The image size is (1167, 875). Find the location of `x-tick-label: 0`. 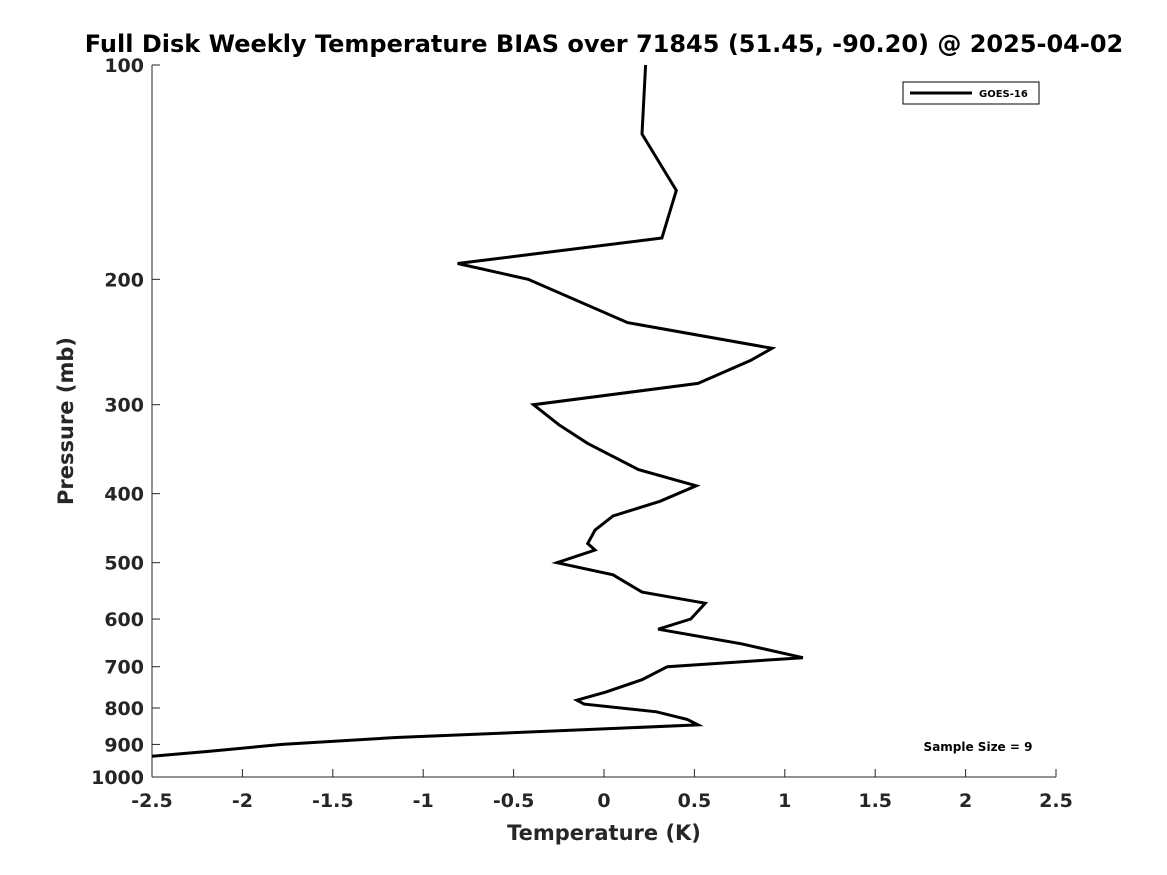

x-tick-label: 0 is located at coordinates (603, 801).